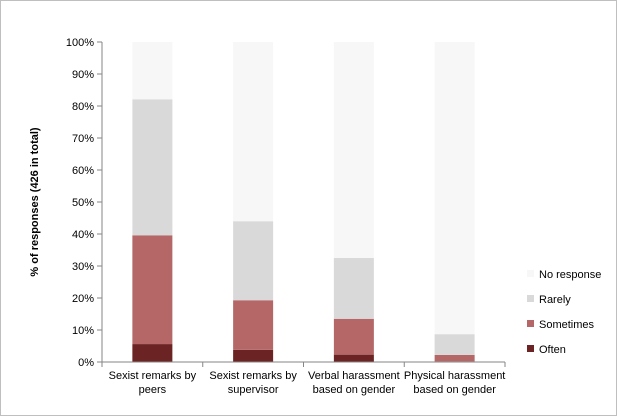 The height and width of the screenshot is (417, 618). I want to click on legend-label: No response, so click(570, 275).